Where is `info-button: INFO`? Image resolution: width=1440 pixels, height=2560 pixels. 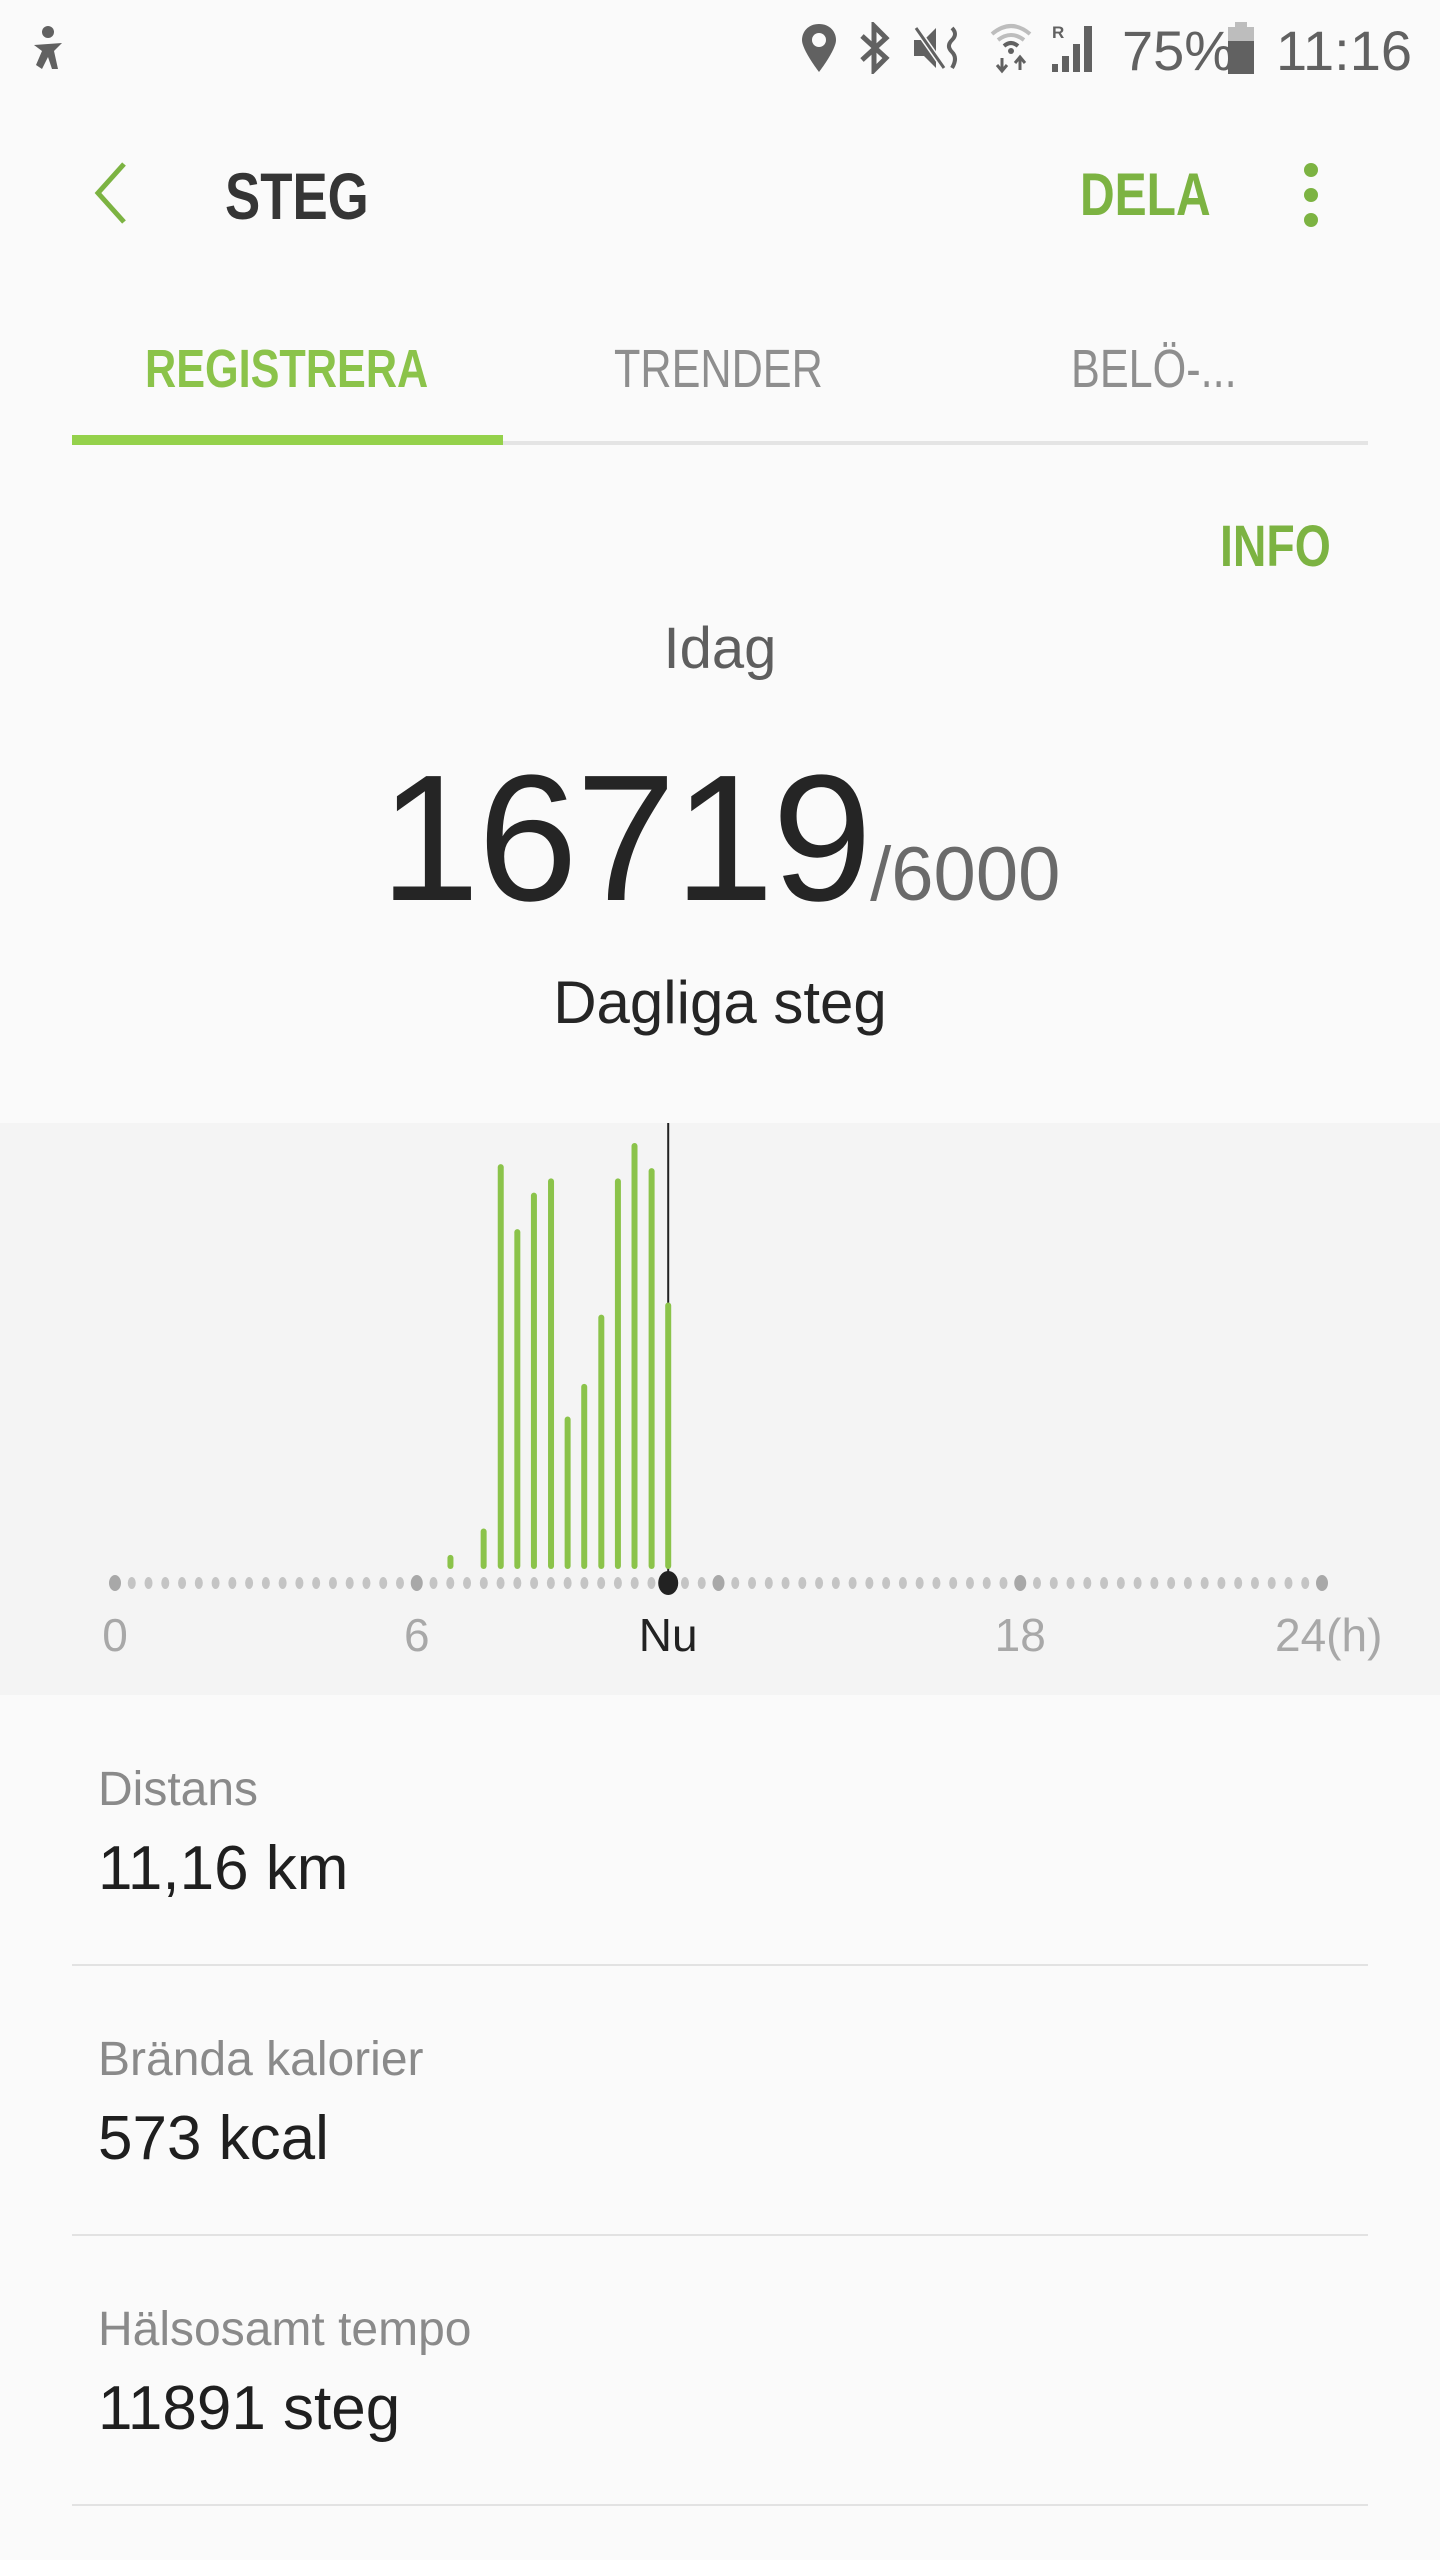
info-button: INFO is located at coordinates (1289, 546).